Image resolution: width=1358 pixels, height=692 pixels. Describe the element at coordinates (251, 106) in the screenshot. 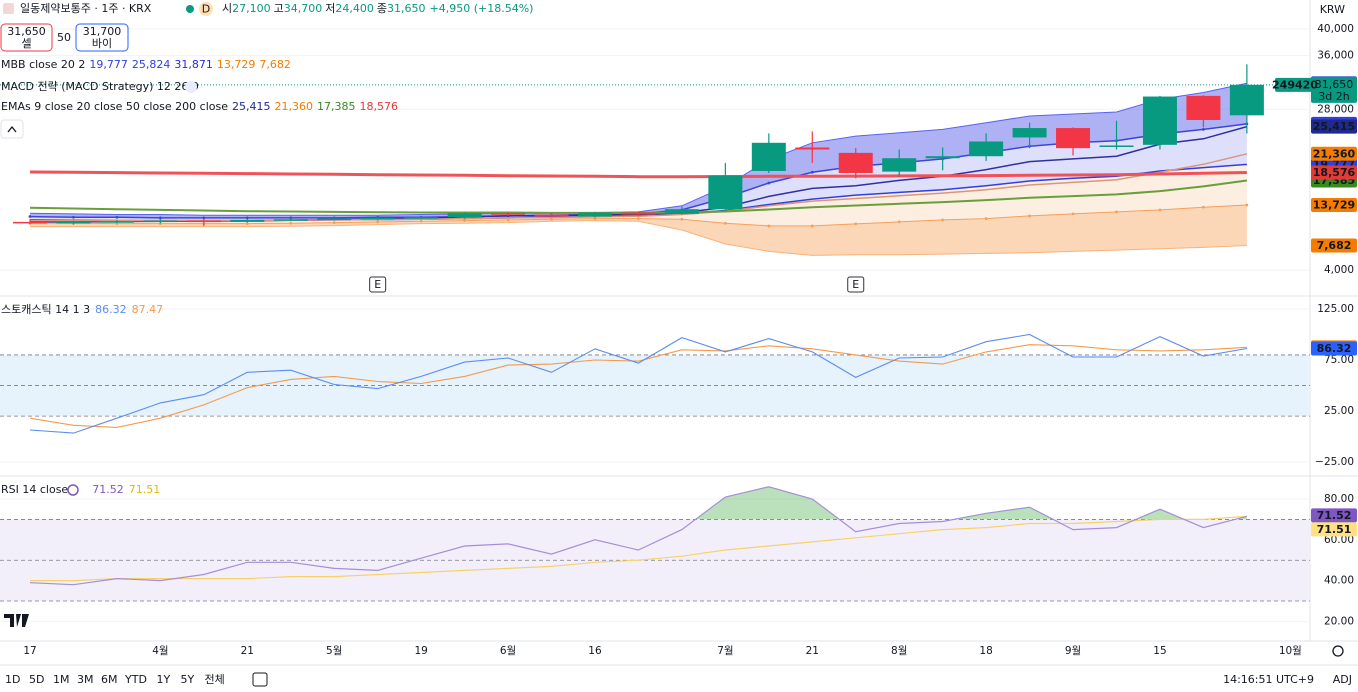

I see `legend-value: 25,415` at that location.